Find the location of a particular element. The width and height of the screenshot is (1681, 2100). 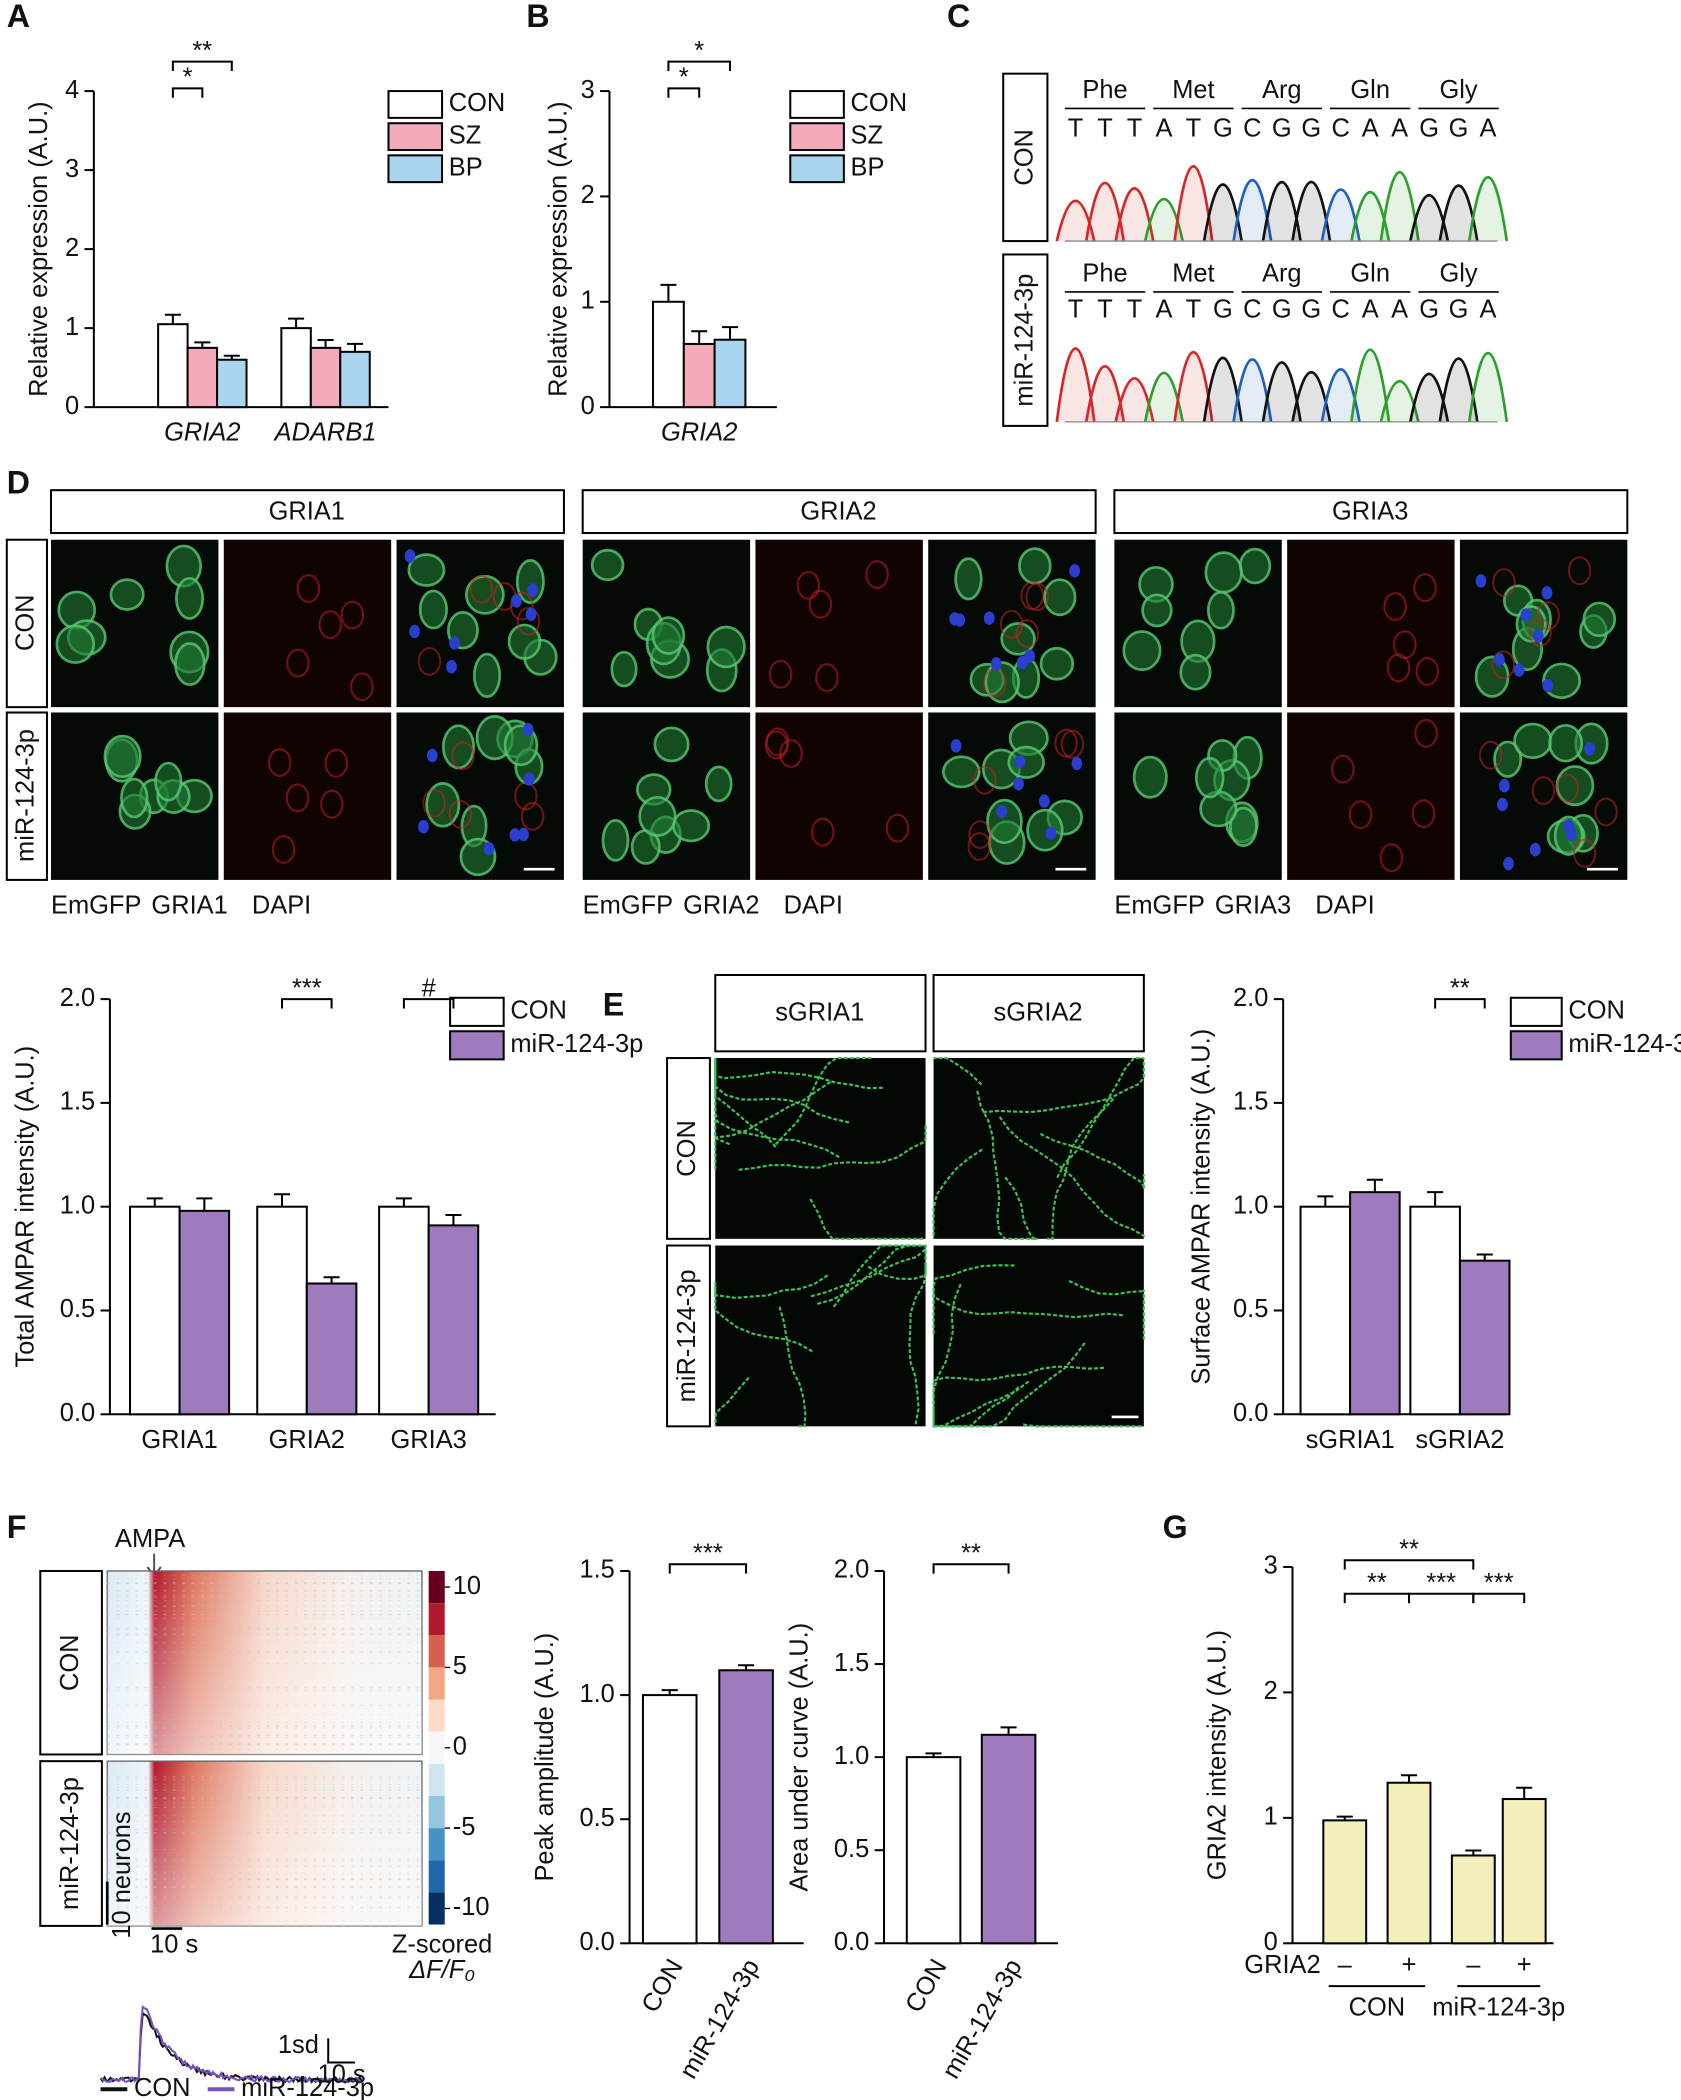

colorbar-step is located at coordinates (436, 1683).